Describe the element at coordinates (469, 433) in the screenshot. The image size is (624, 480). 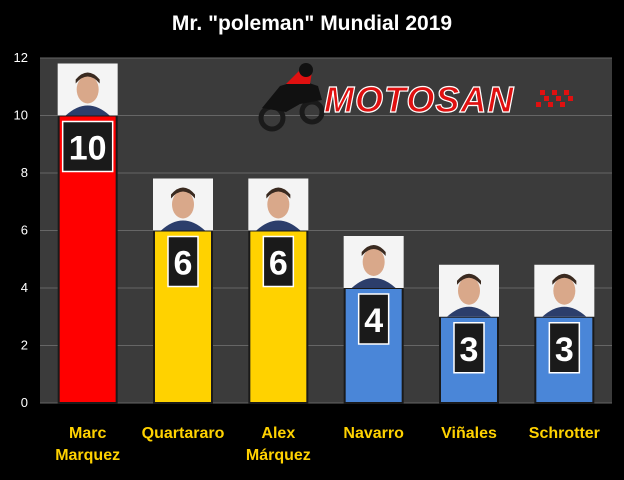
I see `category-label: Viñales` at that location.